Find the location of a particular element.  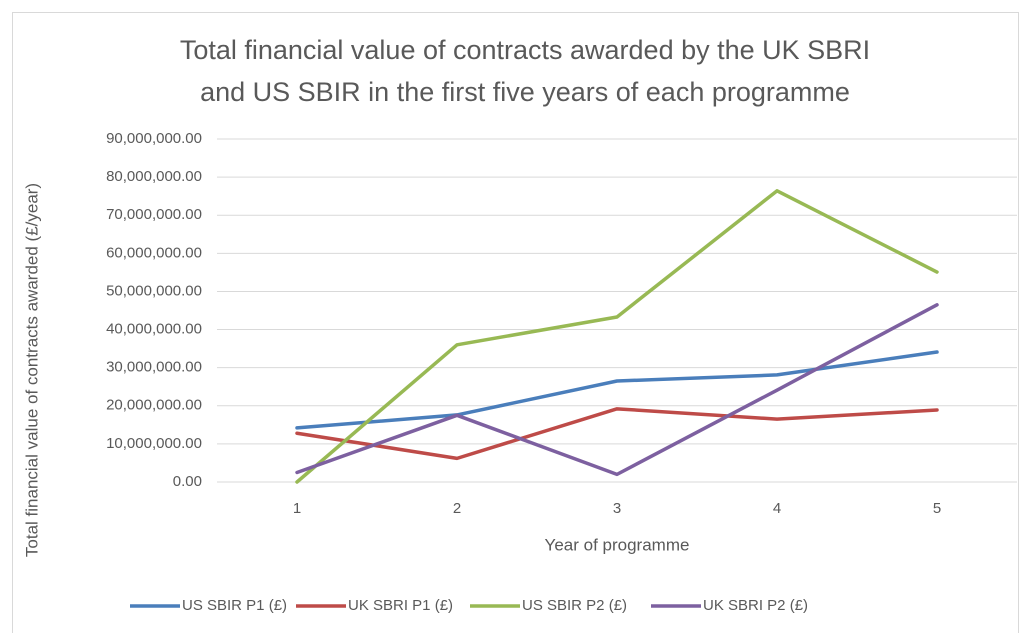

x-tick-label: 4 is located at coordinates (777, 508).